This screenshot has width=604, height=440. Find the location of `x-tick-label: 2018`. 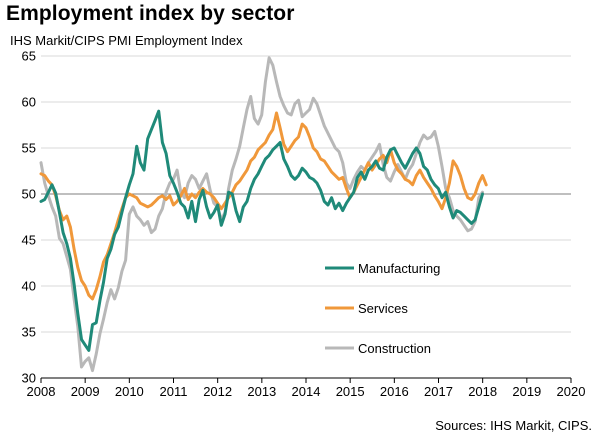

x-tick-label: 2018 is located at coordinates (482, 391).